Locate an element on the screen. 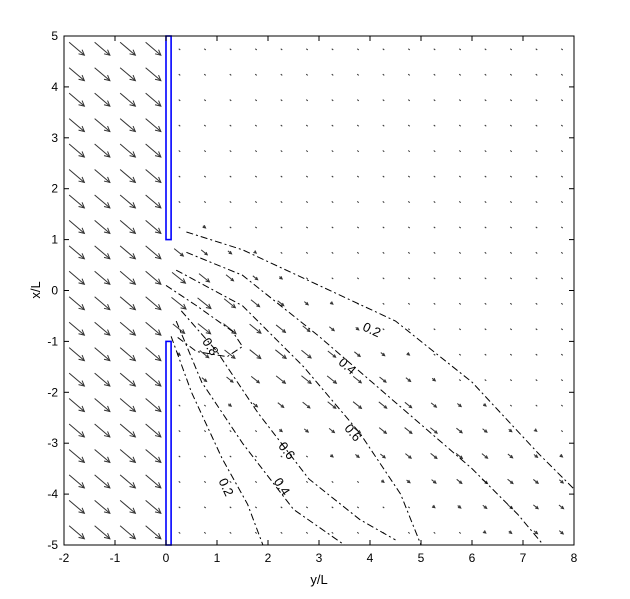 The image size is (630, 599). y-tick-label: 4 is located at coordinates (54, 87).